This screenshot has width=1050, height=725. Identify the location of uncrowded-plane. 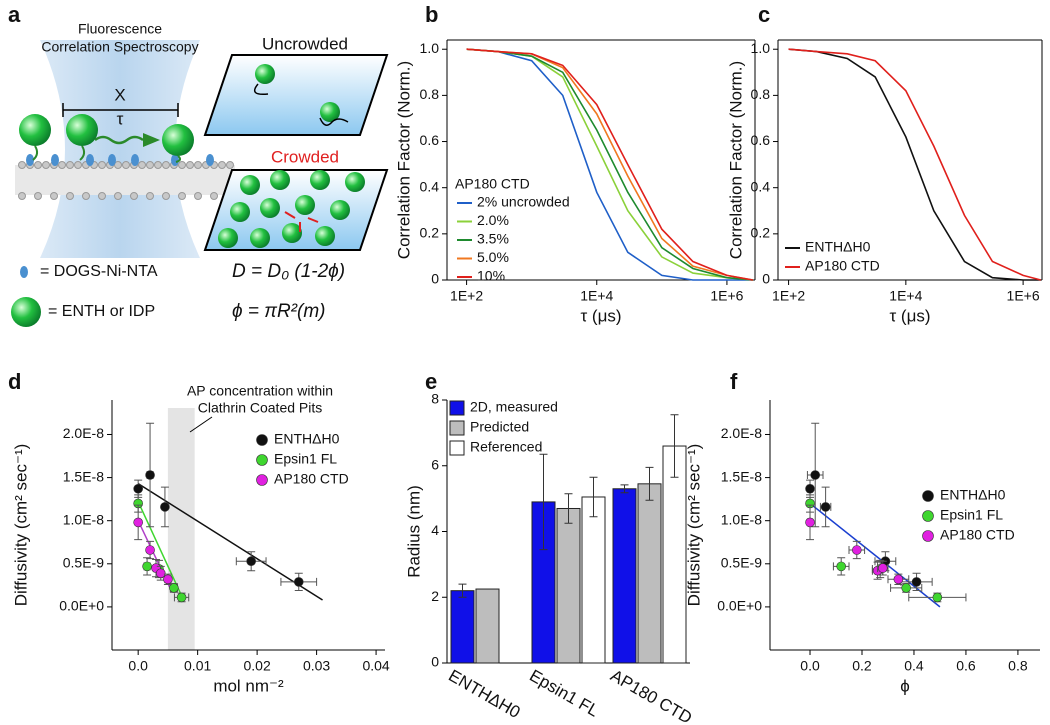
(296, 95).